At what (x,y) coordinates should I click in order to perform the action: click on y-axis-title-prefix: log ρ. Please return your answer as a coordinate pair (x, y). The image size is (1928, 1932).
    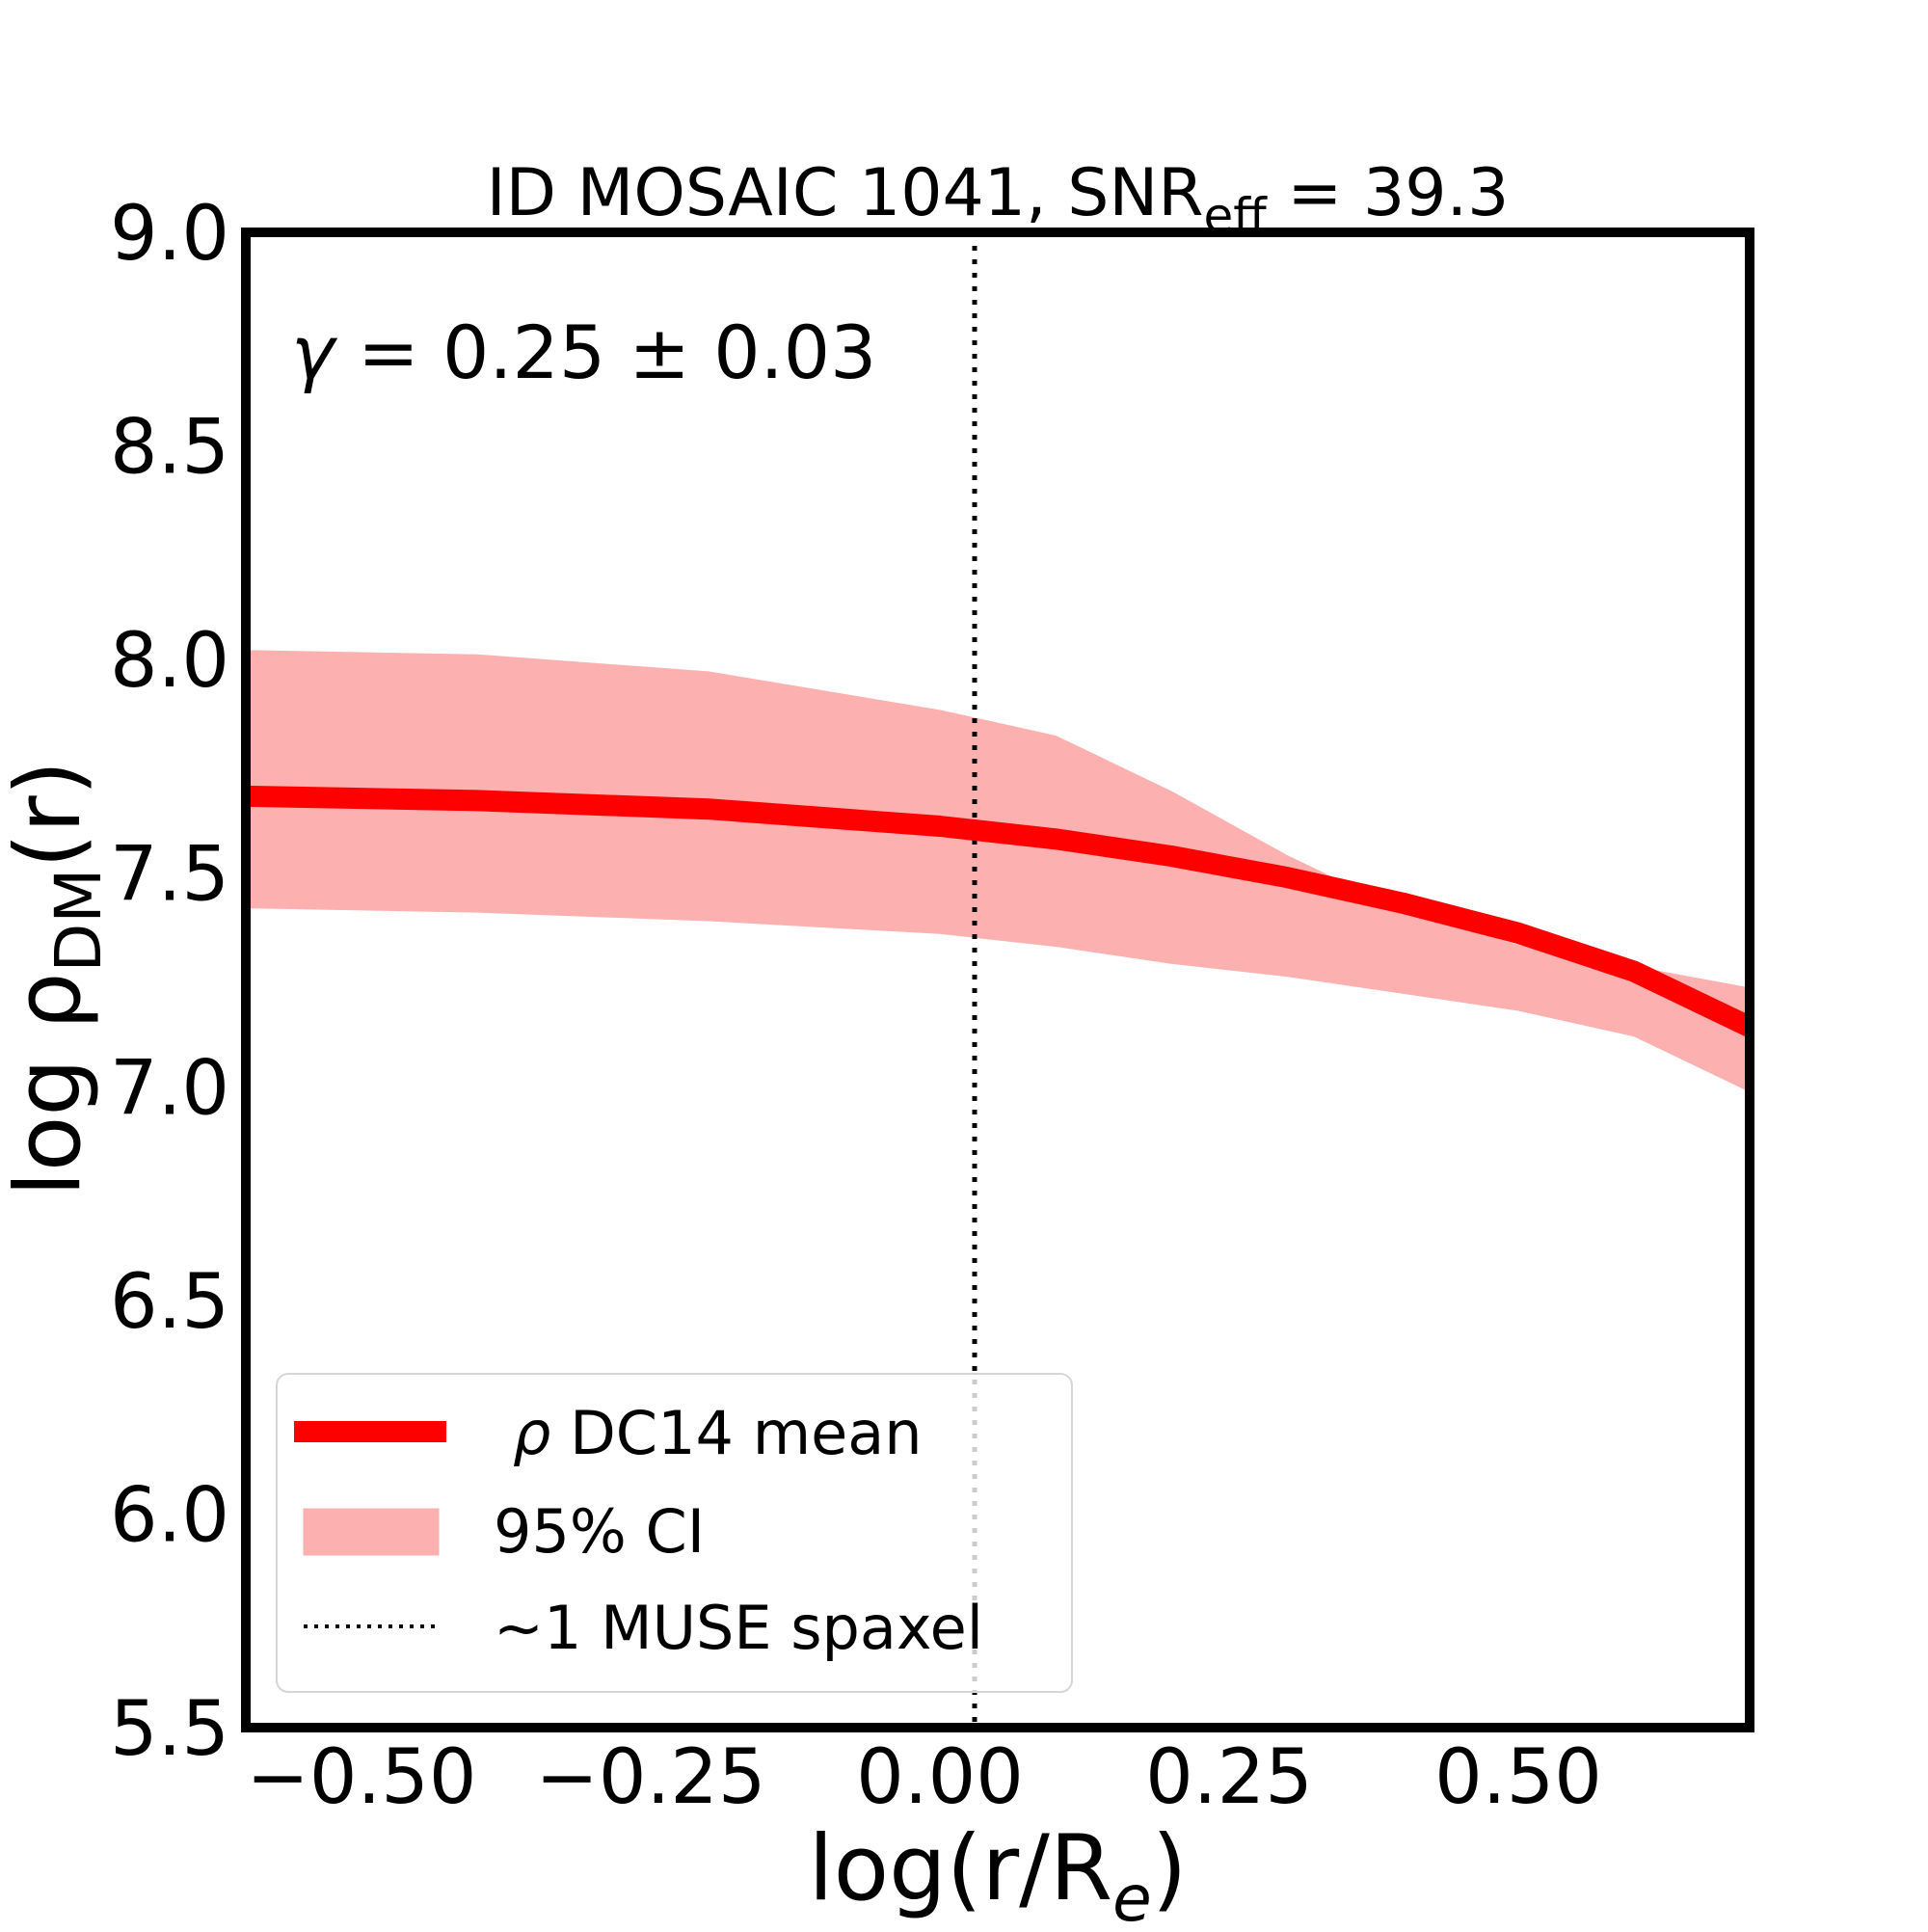
    Looking at the image, I should click on (50, 1084).